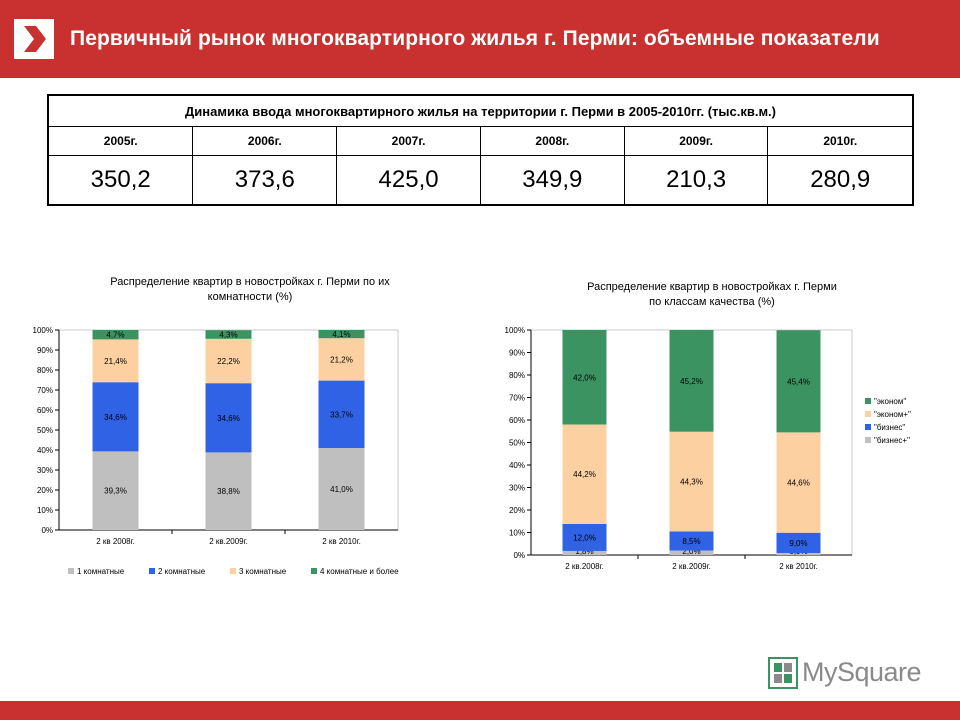 This screenshot has height=720, width=960. I want to click on legend-entry: 3 комнатные, so click(263, 571).